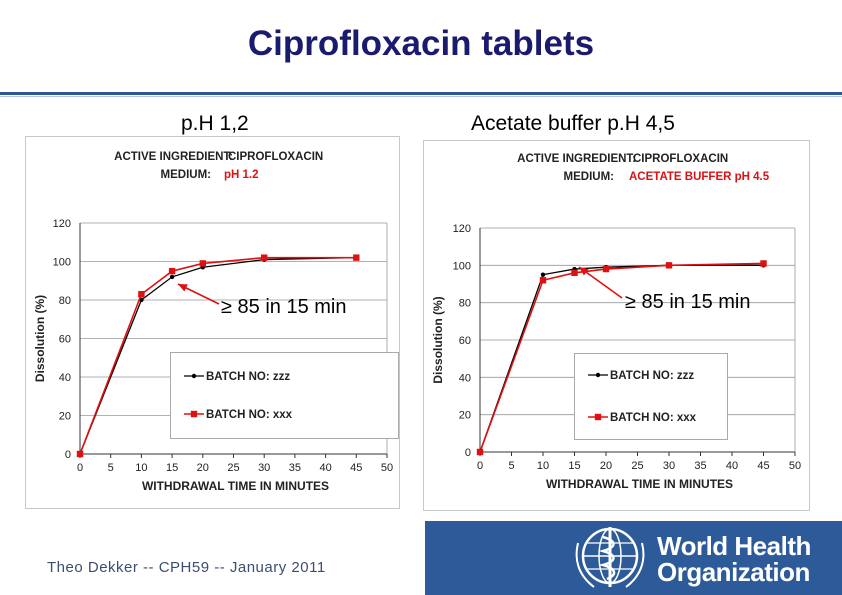 The image size is (842, 595). Describe the element at coordinates (233, 558) in the screenshot. I see `footer-white-area: Theo Dekker -- CPH59 -- January 2011 39` at that location.